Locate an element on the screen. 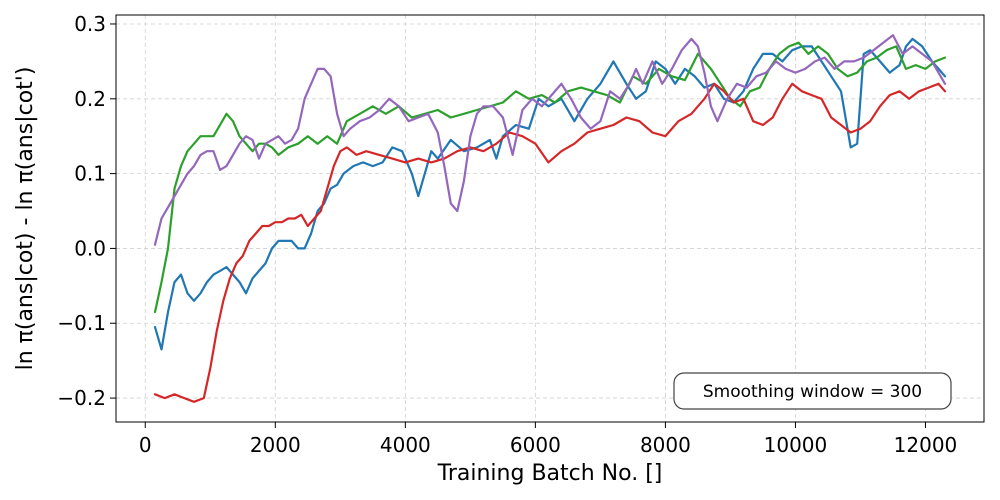 Image resolution: width=1000 pixels, height=500 pixels. x-tick-label: 4000 is located at coordinates (405, 445).